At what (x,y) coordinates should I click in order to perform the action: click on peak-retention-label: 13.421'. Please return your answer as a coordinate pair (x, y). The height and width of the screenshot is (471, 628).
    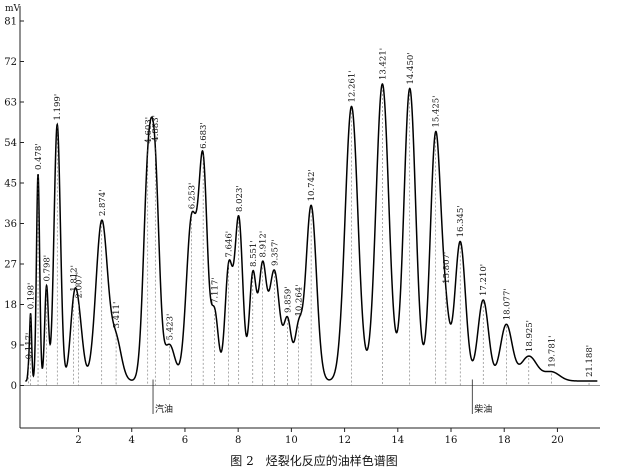
    Looking at the image, I should click on (383, 64).